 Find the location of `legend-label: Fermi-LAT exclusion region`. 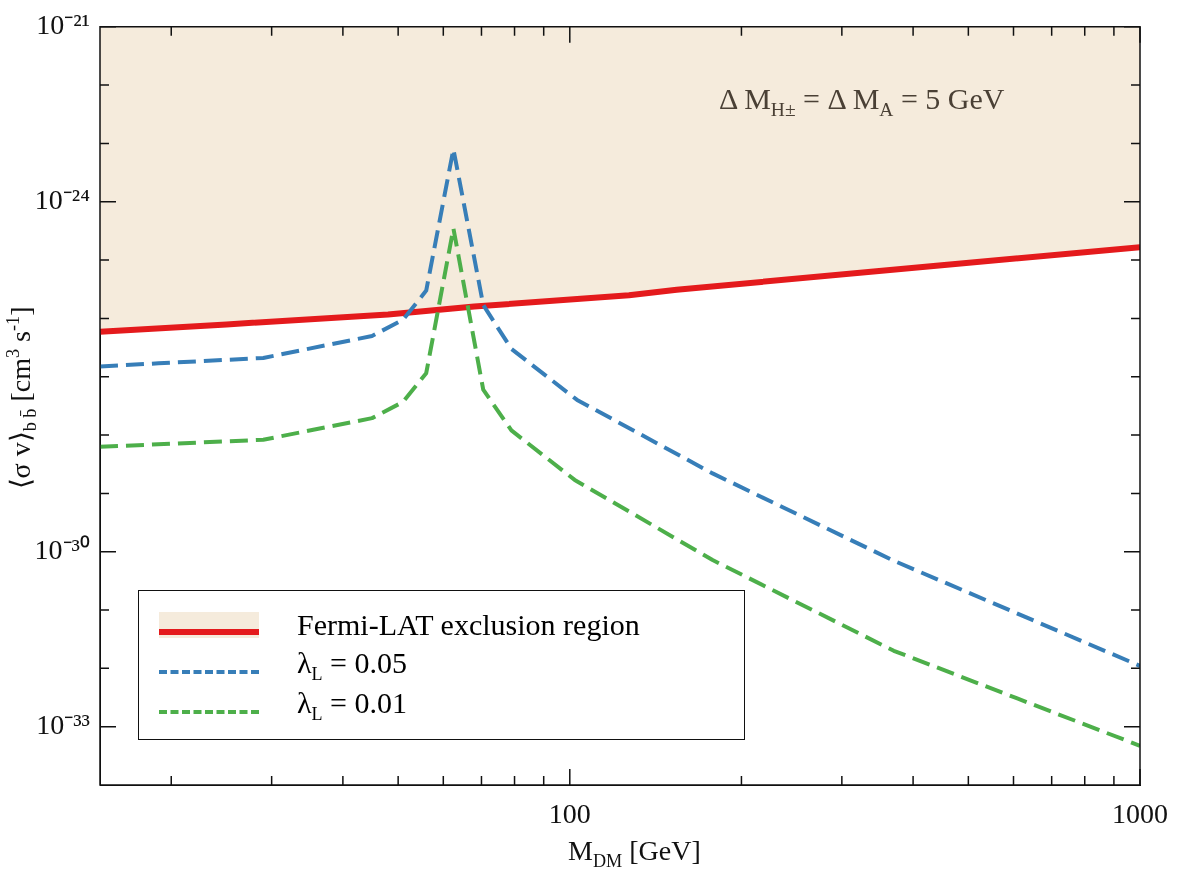

legend-label: Fermi-LAT exclusion region is located at coordinates (468, 625).